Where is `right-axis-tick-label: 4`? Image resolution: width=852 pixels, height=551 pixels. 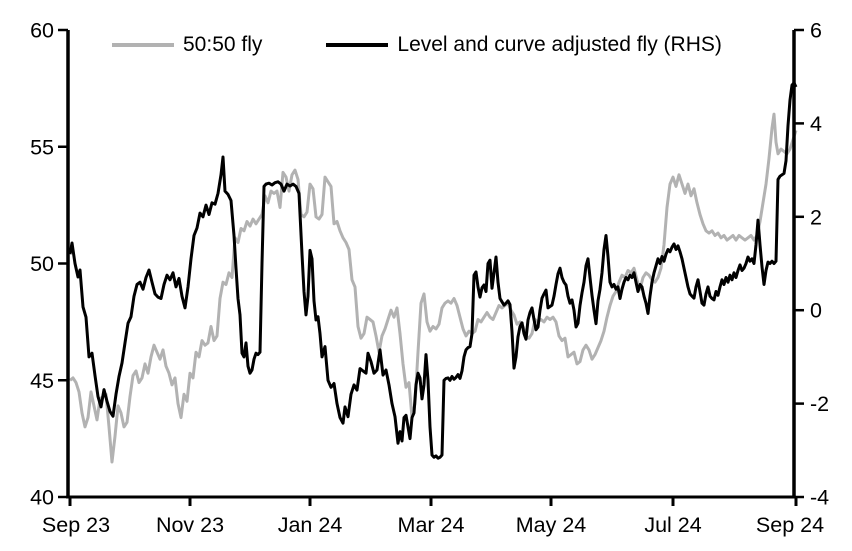 right-axis-tick-label: 4 is located at coordinates (816, 124).